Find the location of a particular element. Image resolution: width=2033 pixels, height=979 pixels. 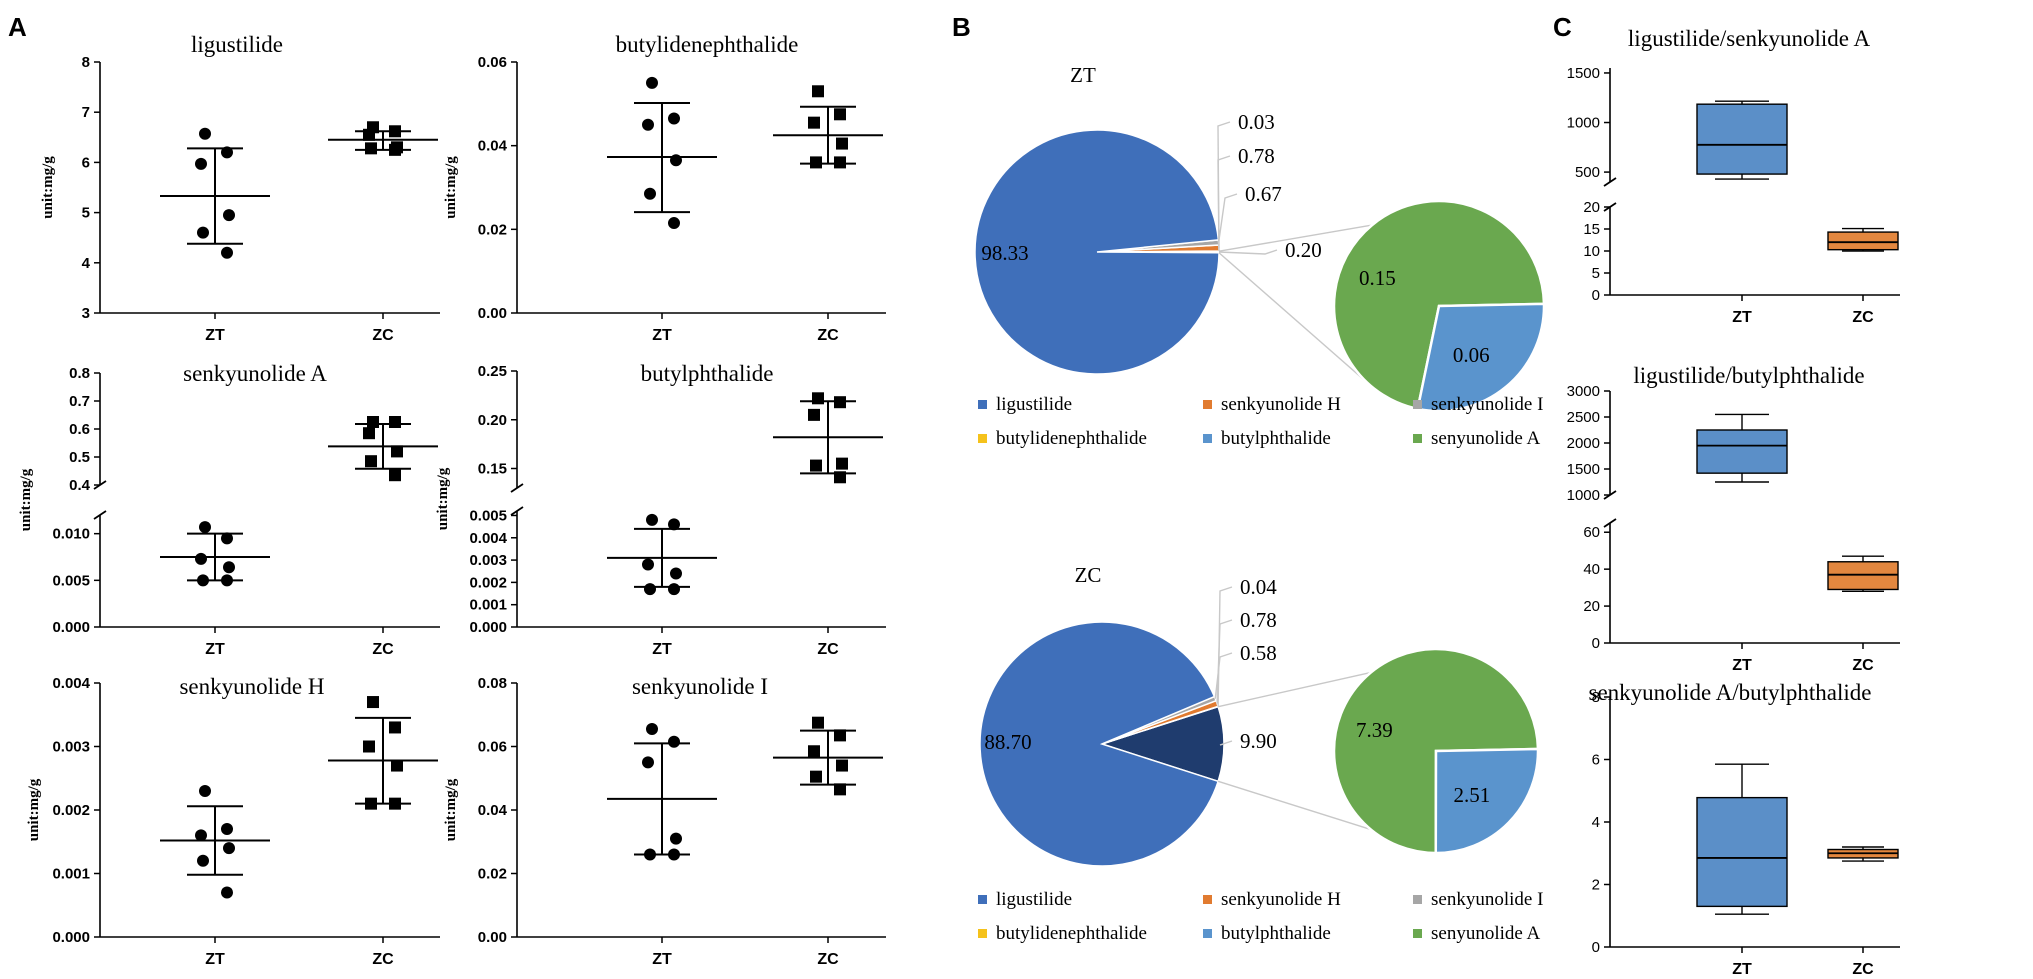

chart-title: senkyunolide A is located at coordinates (255, 373).